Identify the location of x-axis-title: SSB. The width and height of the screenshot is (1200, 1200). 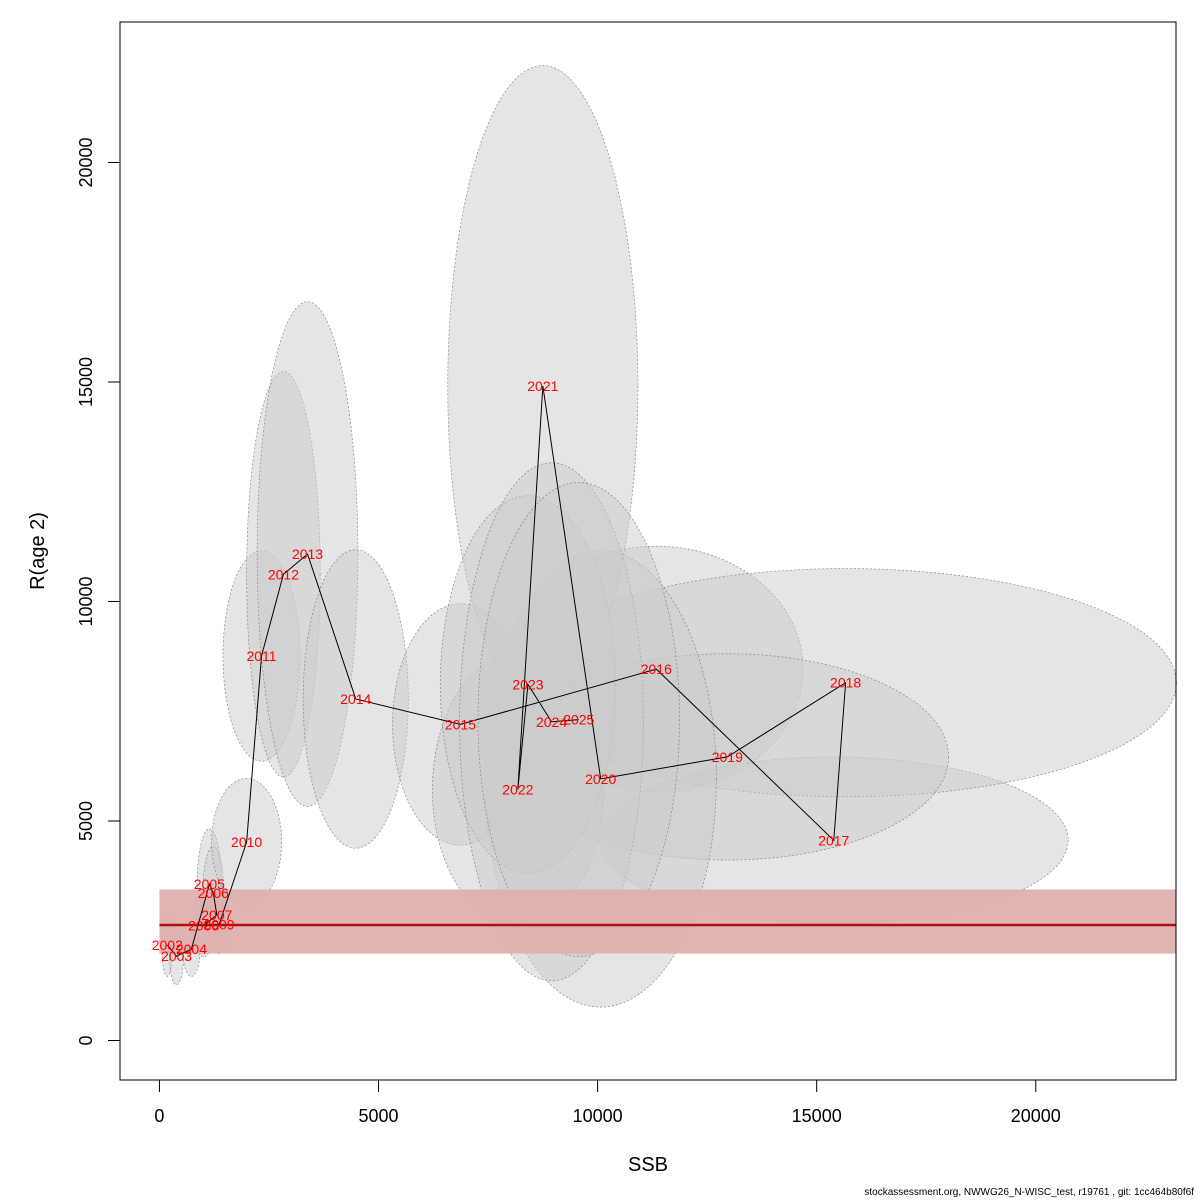
(648, 1165).